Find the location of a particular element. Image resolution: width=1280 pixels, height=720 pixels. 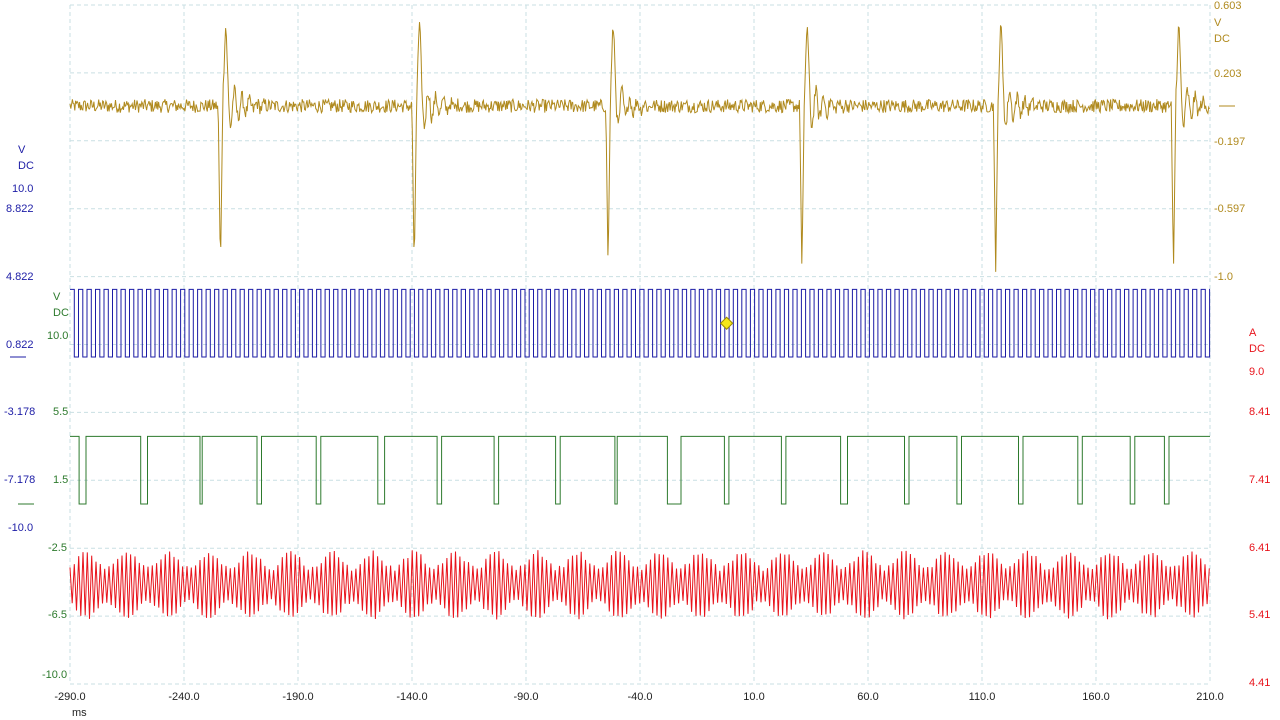

green-tick-label: 10.0 is located at coordinates (57, 336).